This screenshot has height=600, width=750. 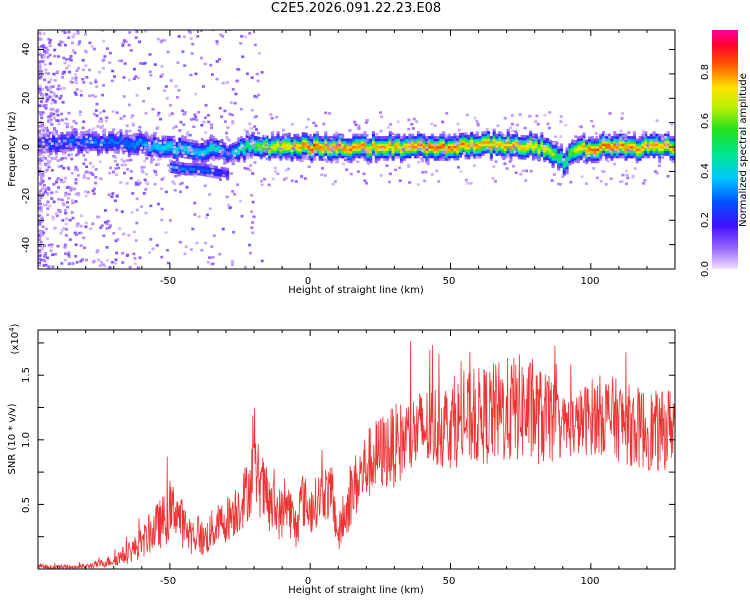 What do you see at coordinates (26, 98) in the screenshot?
I see `top-y-tick-4: 20` at bounding box center [26, 98].